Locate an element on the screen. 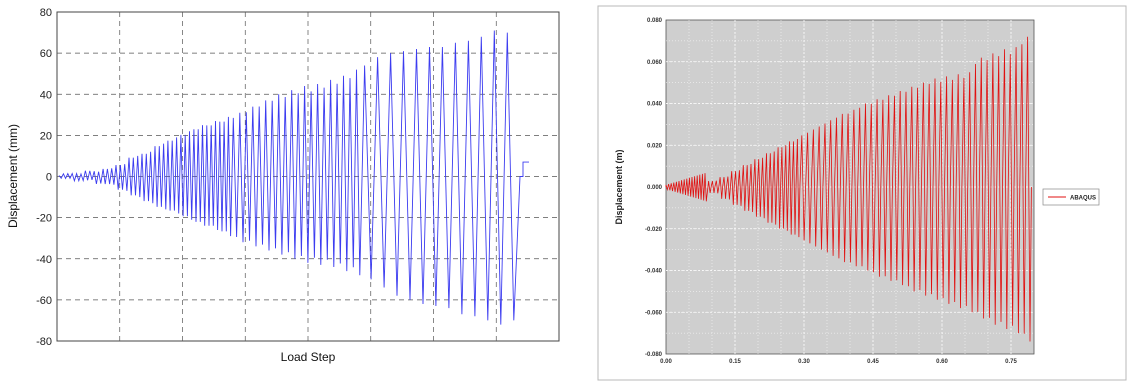 The image size is (1129, 383). right-y-tick-label: 0.040 is located at coordinates (655, 105).